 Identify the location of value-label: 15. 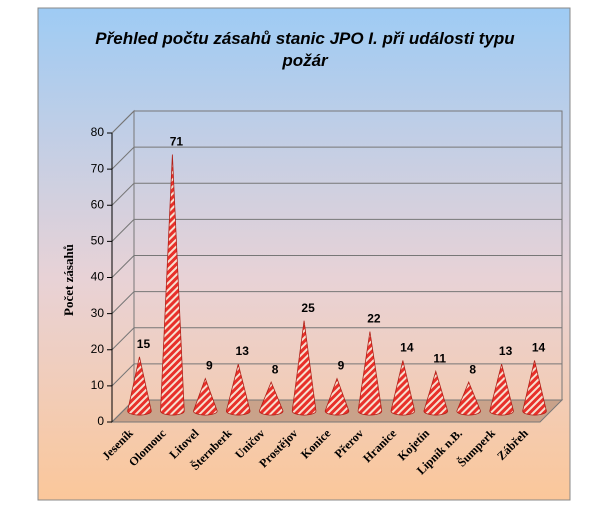
(144, 344).